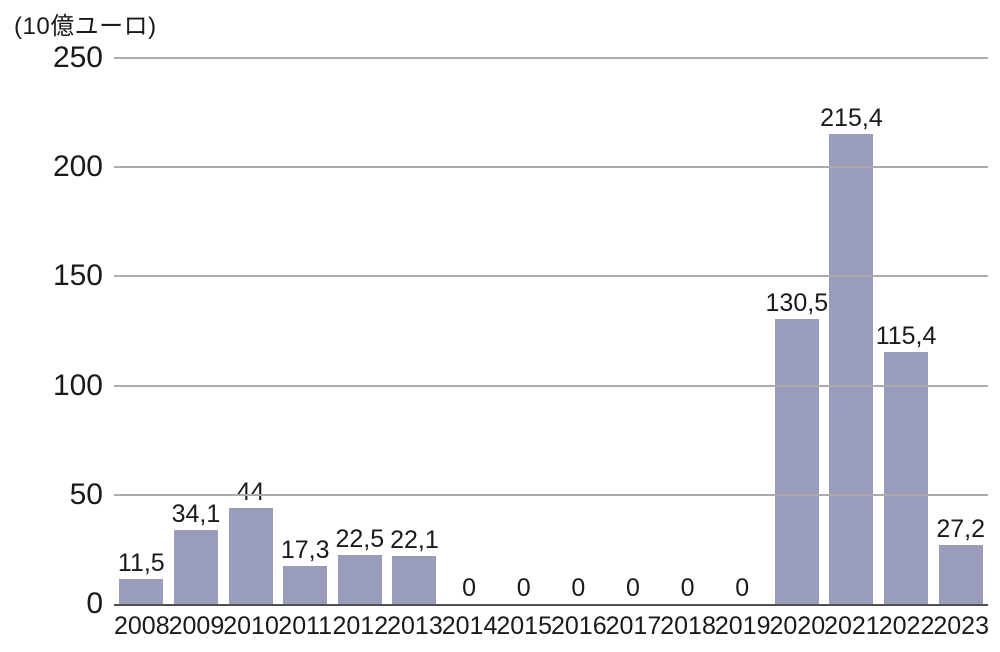 This screenshot has height=652, width=1000. Describe the element at coordinates (85, 26) in the screenshot. I see `chart-title: (10億ユーロ)` at that location.